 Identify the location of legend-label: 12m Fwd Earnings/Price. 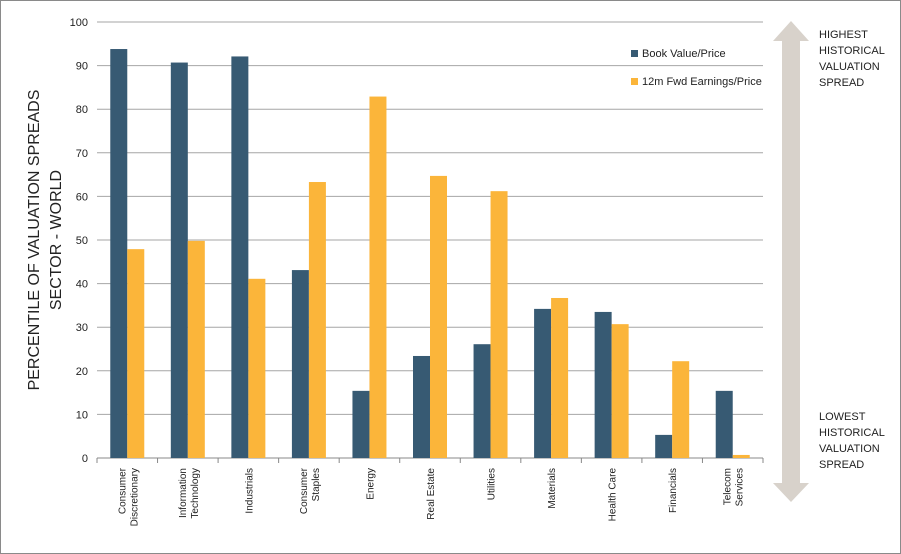
(702, 82).